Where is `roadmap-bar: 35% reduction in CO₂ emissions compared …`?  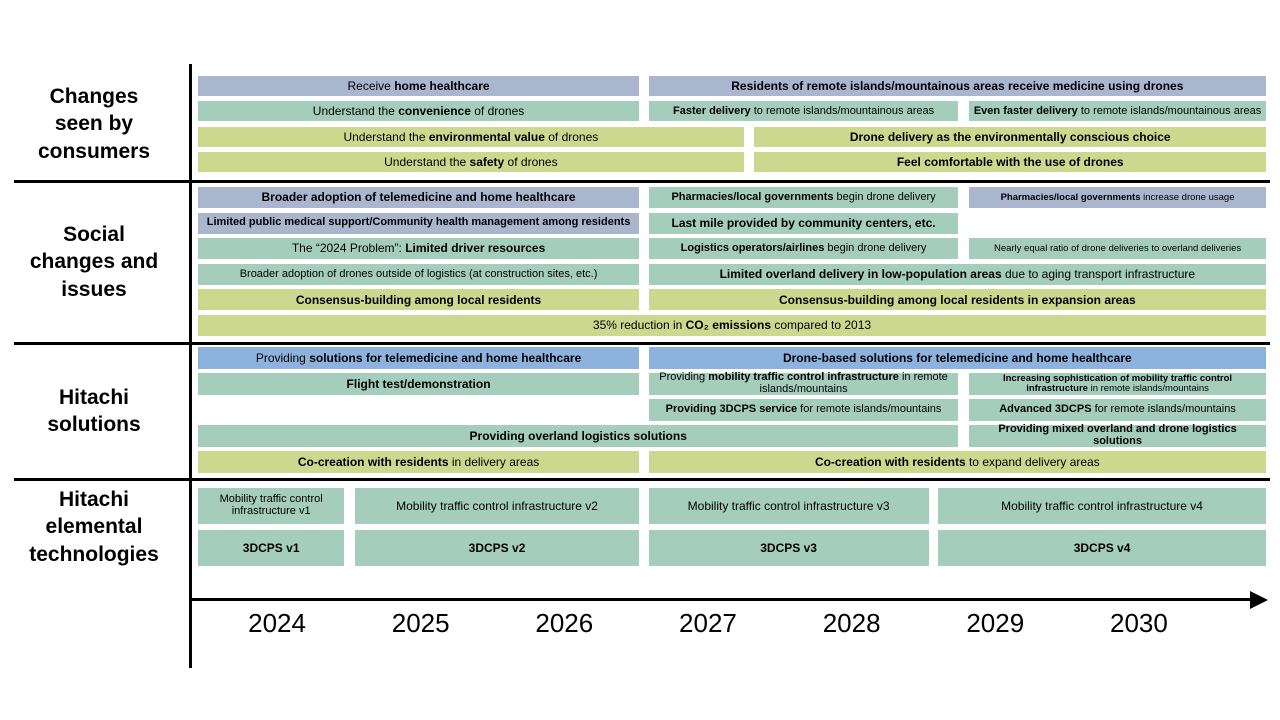
roadmap-bar: 35% reduction in CO₂ emissions compared … is located at coordinates (732, 325).